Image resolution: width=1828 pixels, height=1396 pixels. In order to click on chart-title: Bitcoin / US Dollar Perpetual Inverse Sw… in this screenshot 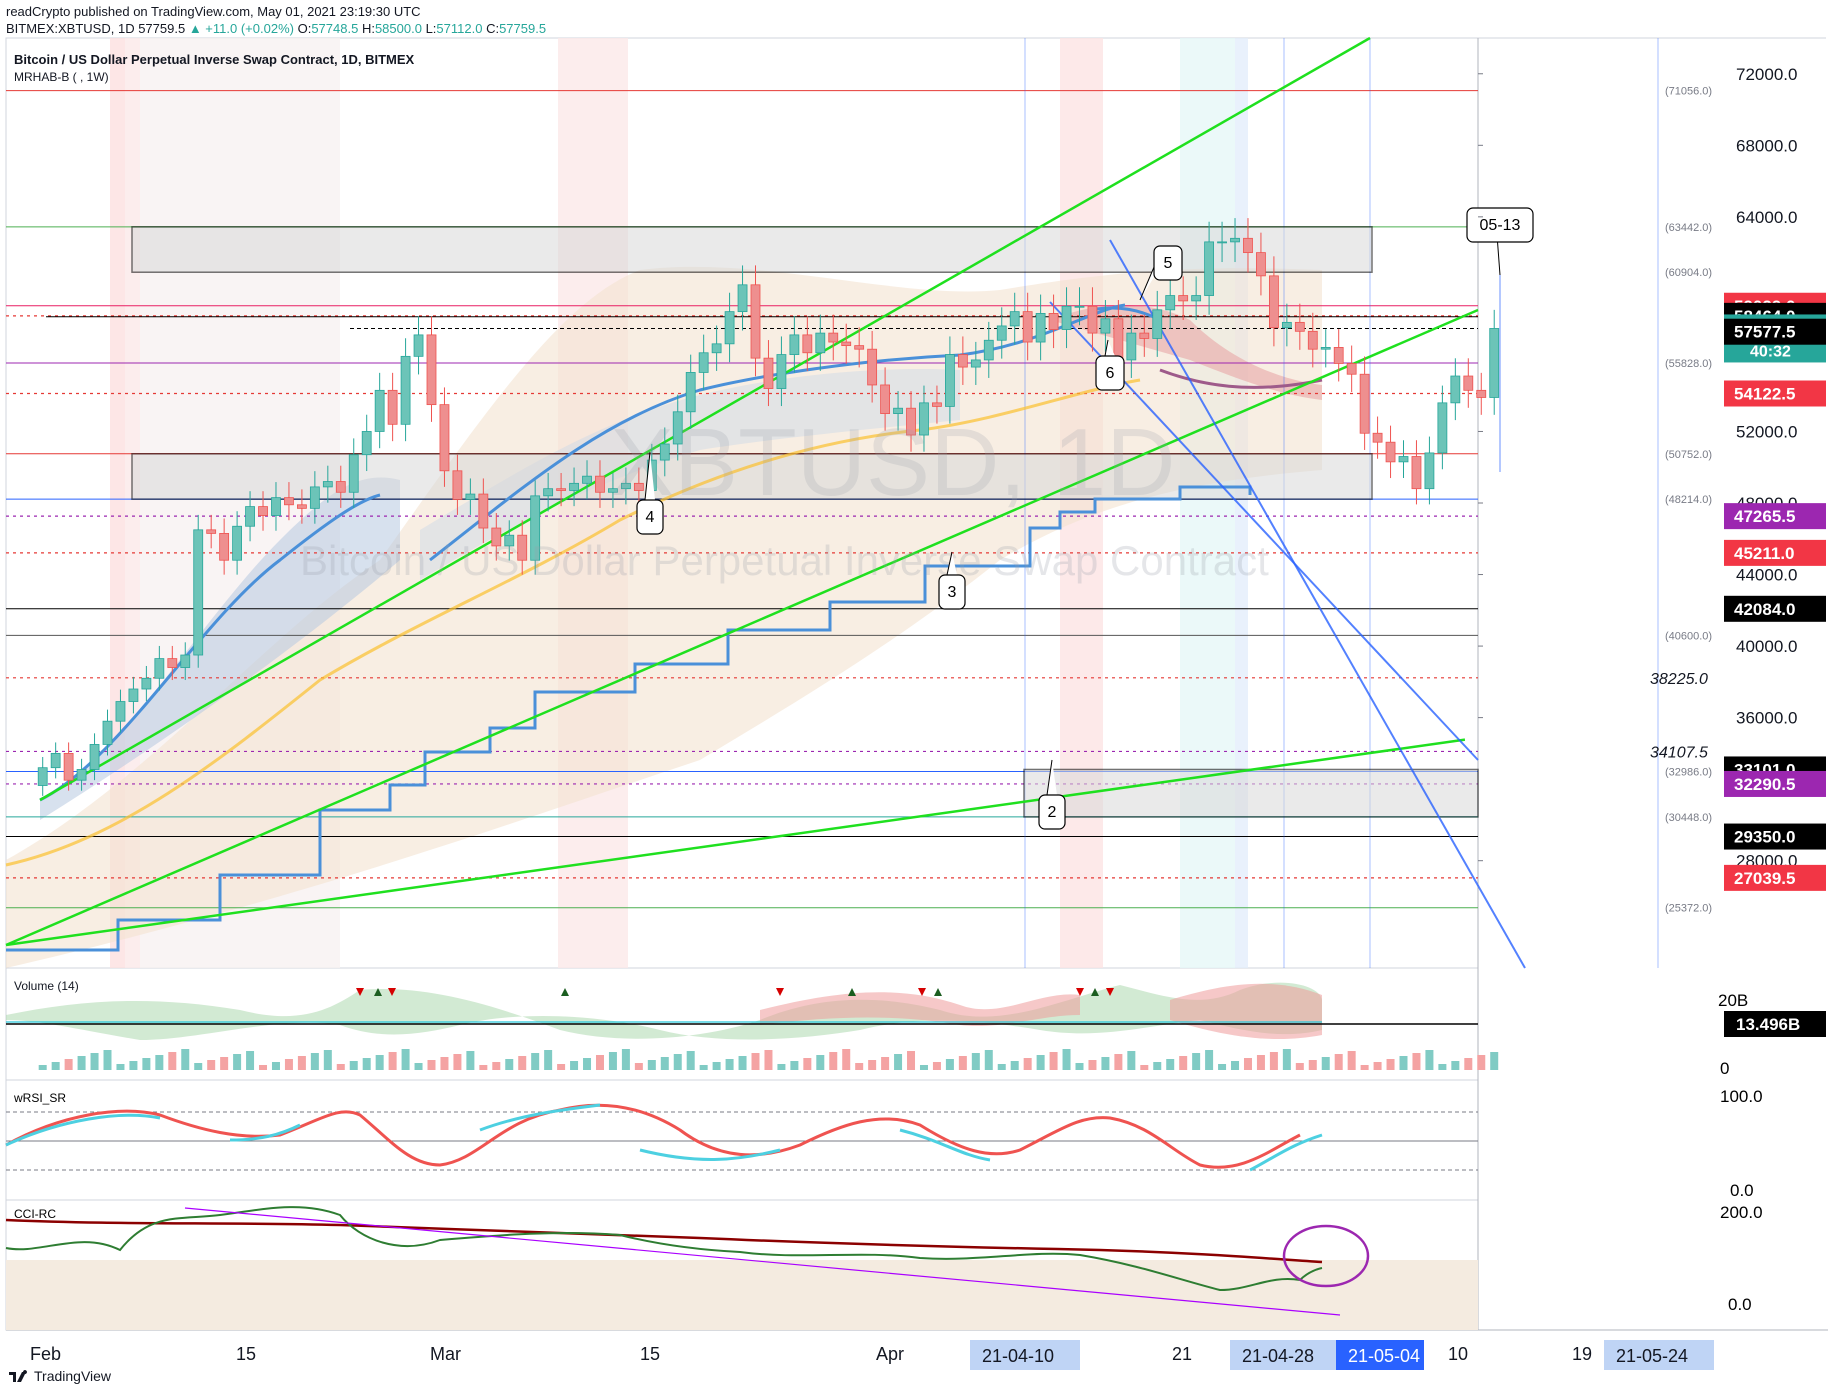, I will do `click(214, 59)`.